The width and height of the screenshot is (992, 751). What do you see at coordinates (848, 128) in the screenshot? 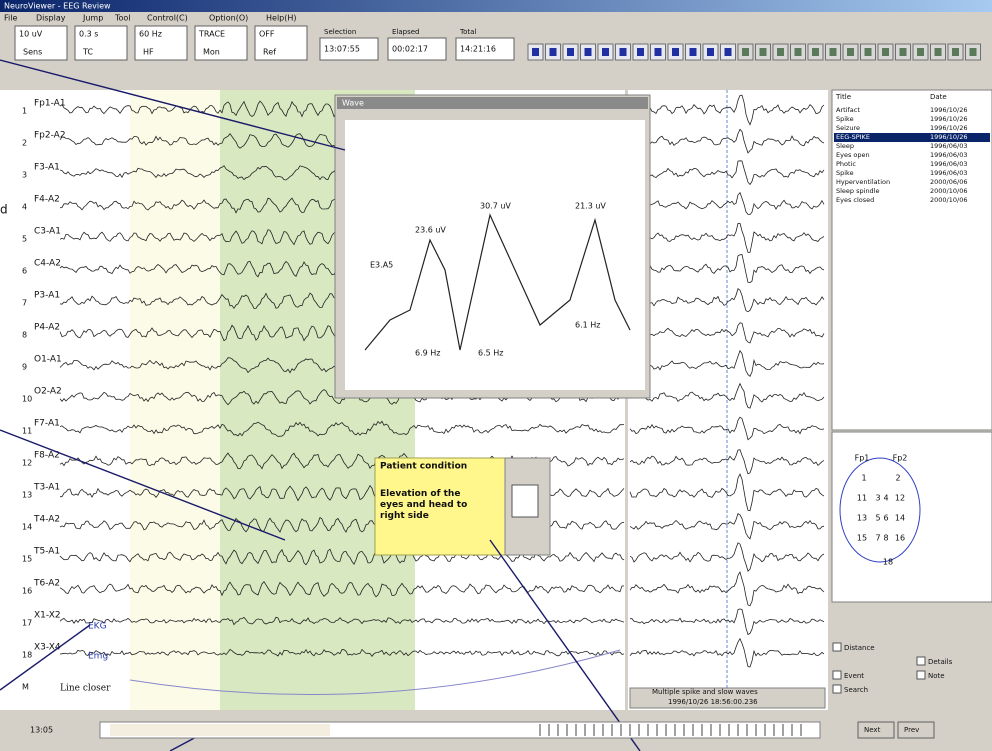
I see `list-item: Seizure` at bounding box center [848, 128].